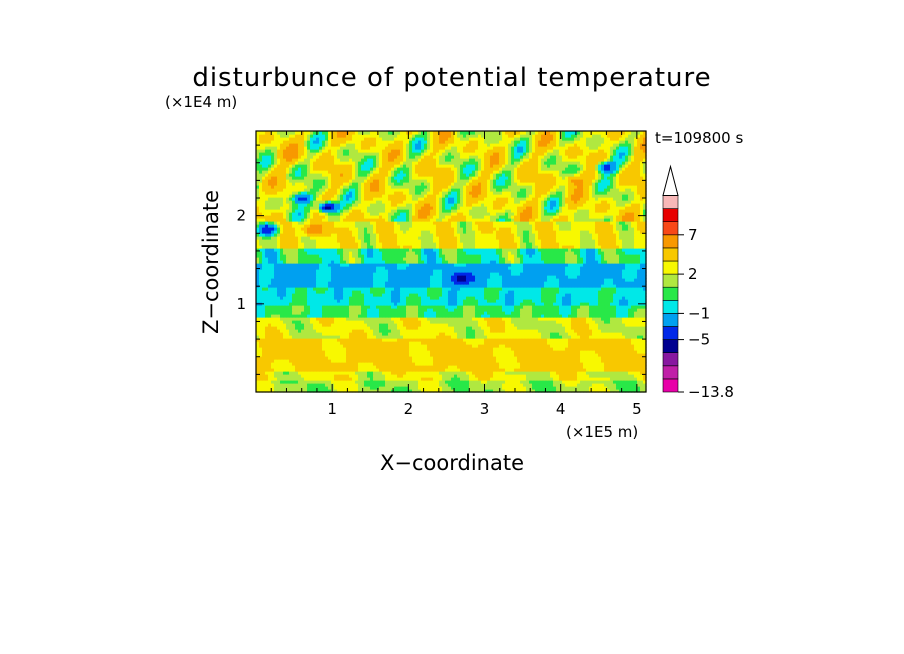 This screenshot has width=904, height=654. Describe the element at coordinates (452, 463) in the screenshot. I see `x-axis-label: X−coordinate` at that location.